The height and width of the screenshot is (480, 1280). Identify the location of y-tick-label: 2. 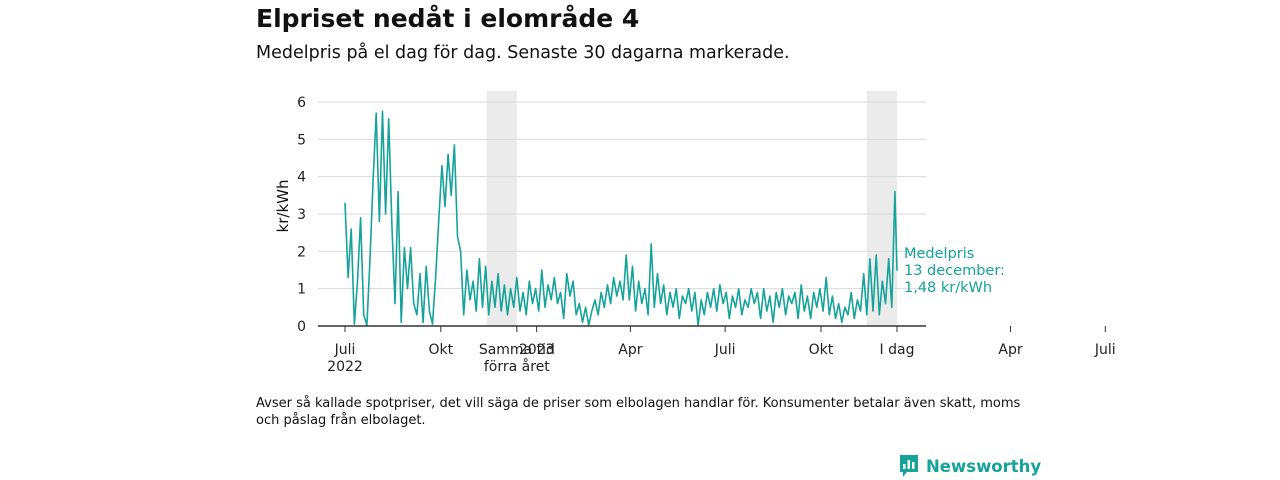
(301, 252).